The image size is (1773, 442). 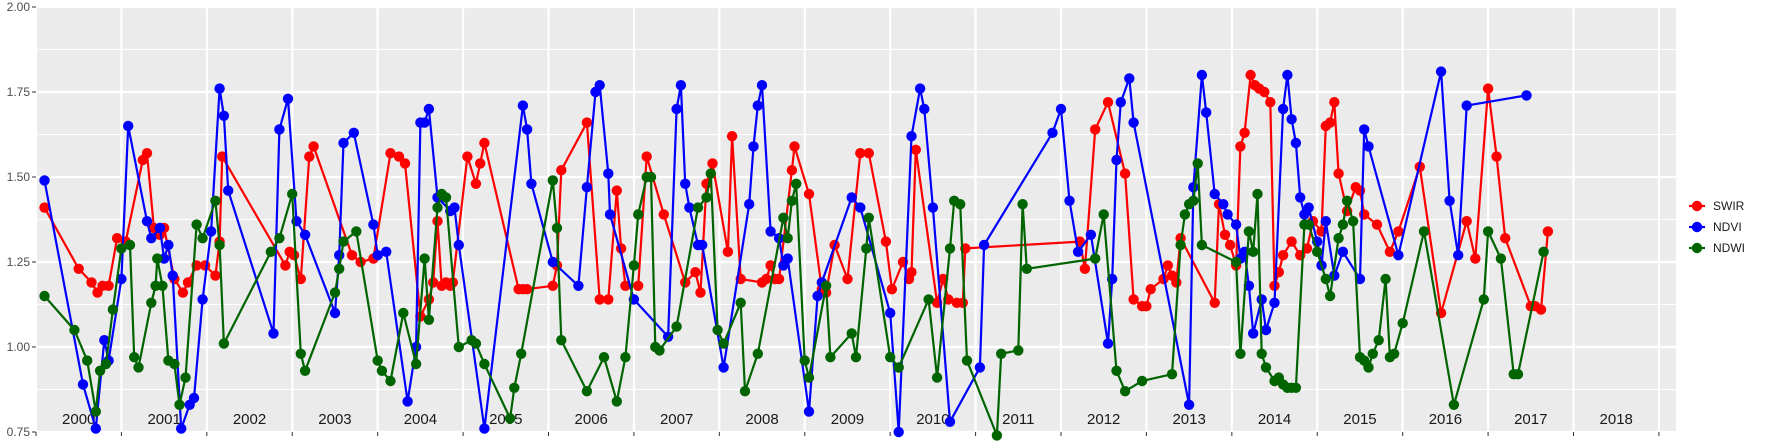 What do you see at coordinates (1616, 419) in the screenshot?
I see `year-label: 2018` at bounding box center [1616, 419].